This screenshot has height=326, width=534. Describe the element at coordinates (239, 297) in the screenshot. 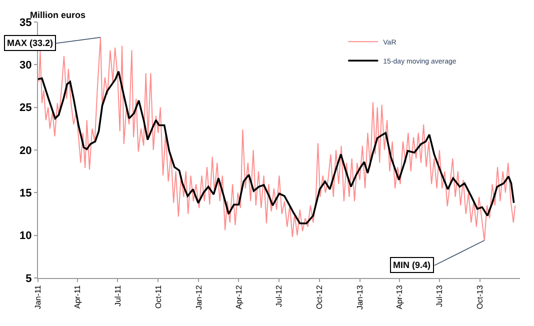

I see `x-tick-label: Apr-12` at that location.